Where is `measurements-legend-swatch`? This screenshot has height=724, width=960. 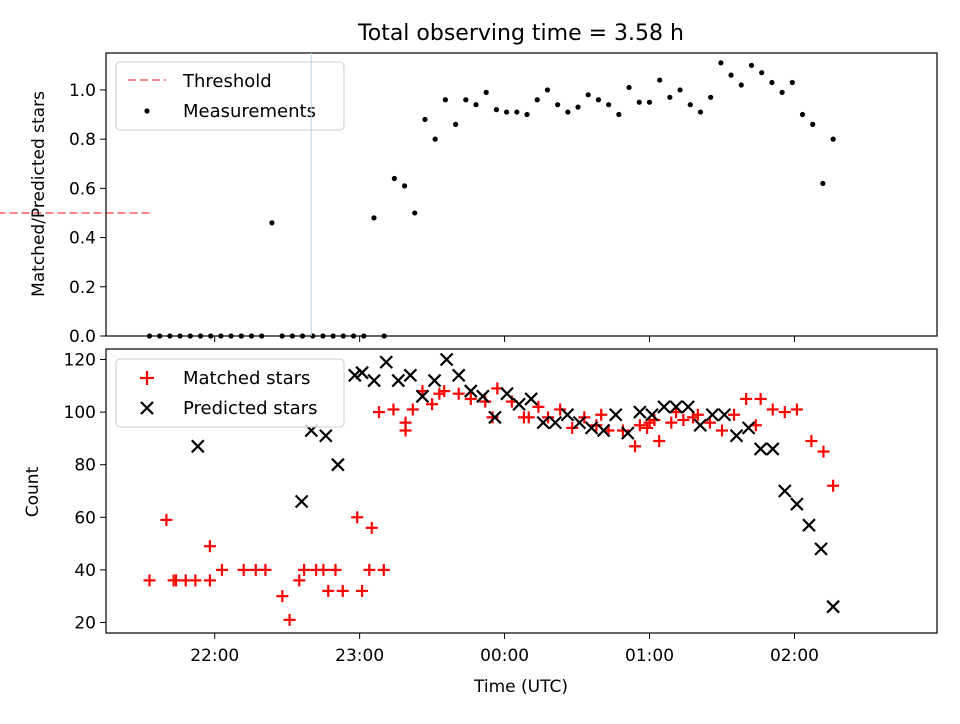
measurements-legend-swatch is located at coordinates (147, 111).